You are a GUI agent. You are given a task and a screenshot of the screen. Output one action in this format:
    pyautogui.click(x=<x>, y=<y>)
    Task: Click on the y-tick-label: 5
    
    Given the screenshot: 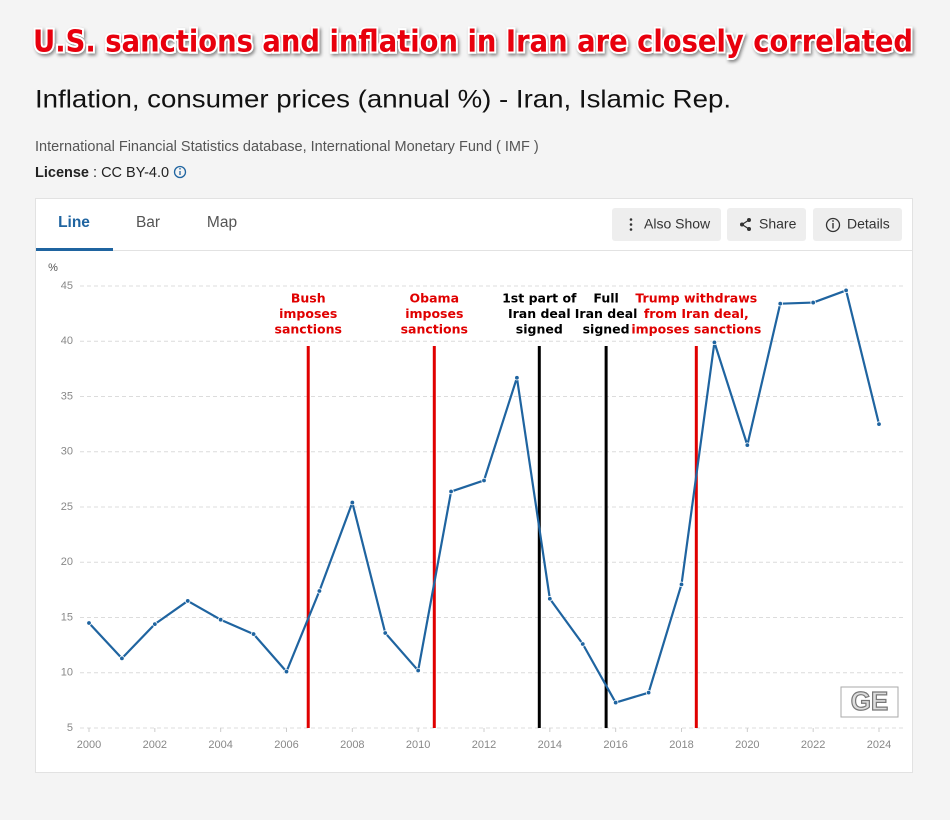 What is the action you would take?
    pyautogui.click(x=70, y=728)
    